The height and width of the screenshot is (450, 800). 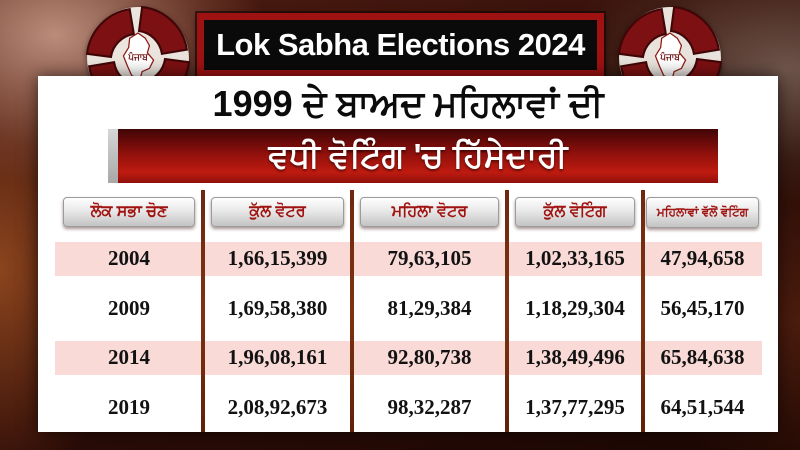 I want to click on total-voting-cell: 1,37,77,295, so click(x=575, y=406).